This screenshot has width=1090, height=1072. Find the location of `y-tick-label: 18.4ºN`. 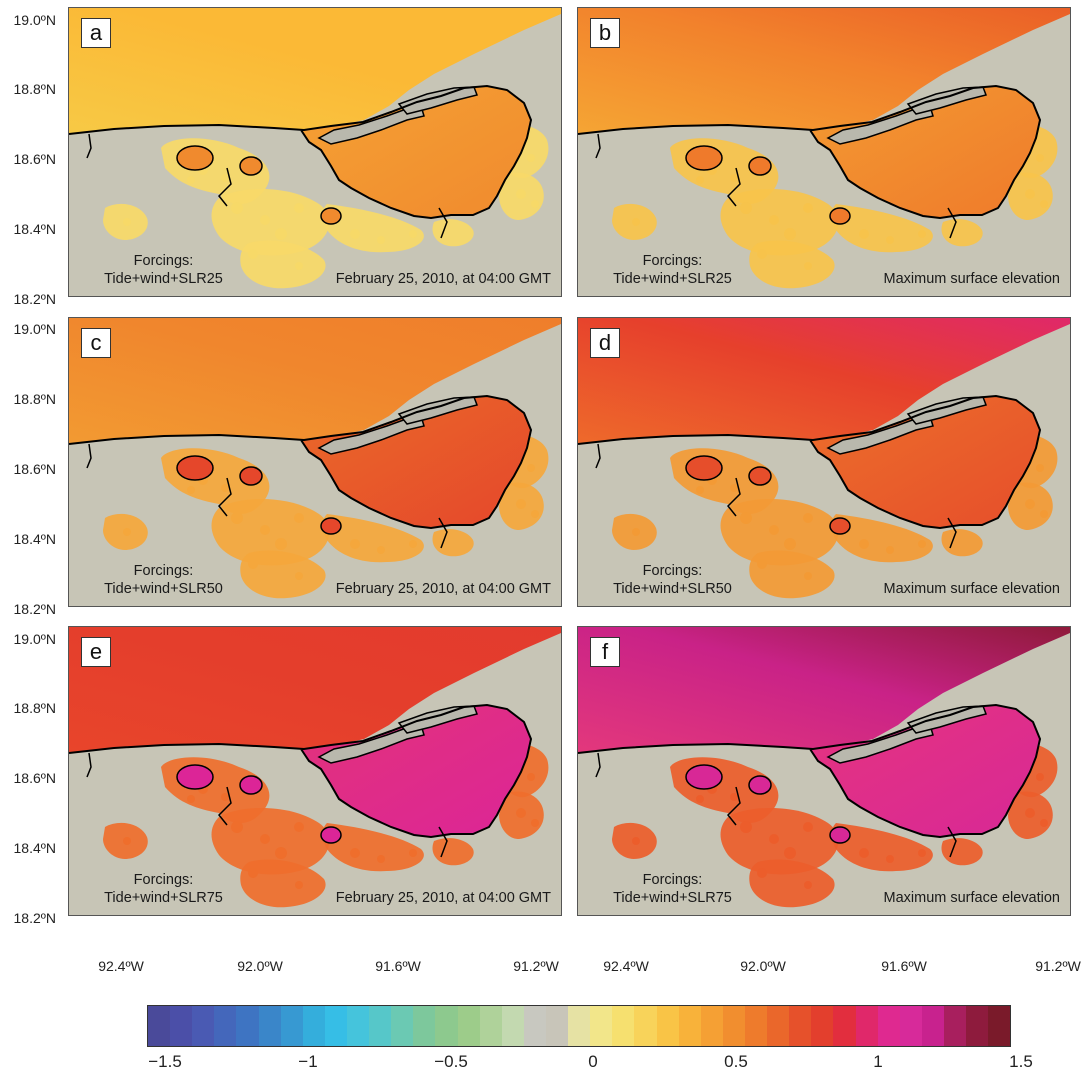

y-tick-label: 18.4ºN is located at coordinates (34, 848).